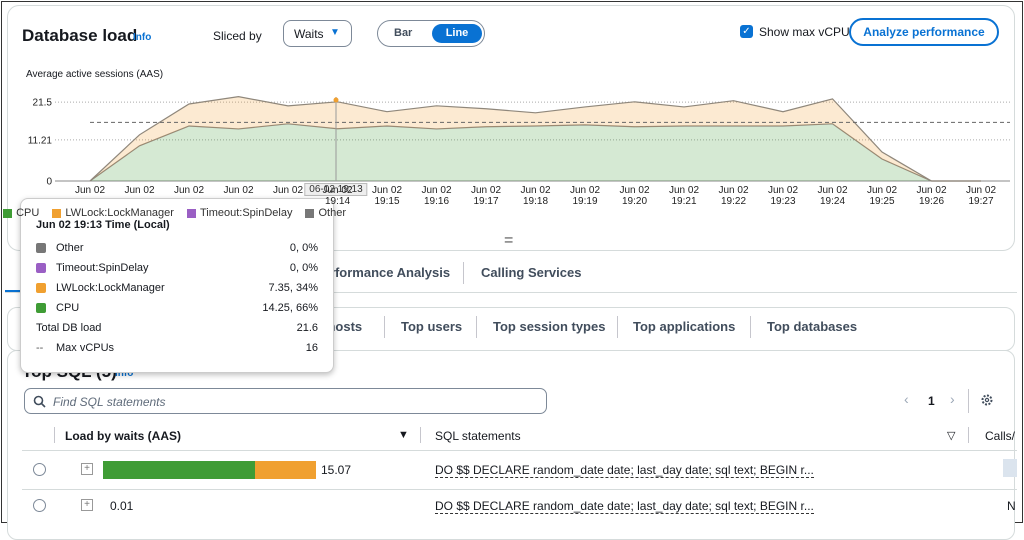 This screenshot has height=540, width=1024. I want to click on toggle-line: Line, so click(457, 33).